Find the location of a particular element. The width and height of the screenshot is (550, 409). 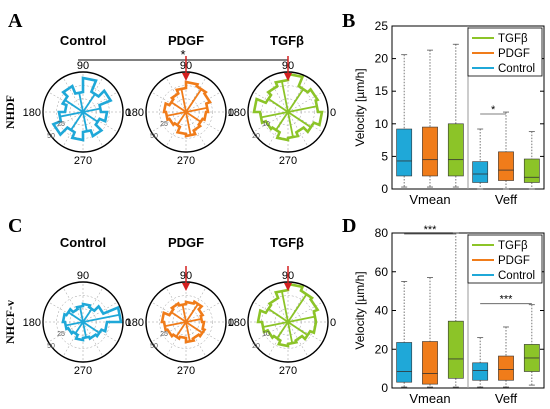

box-vmean-tgfb is located at coordinates (455, 349).